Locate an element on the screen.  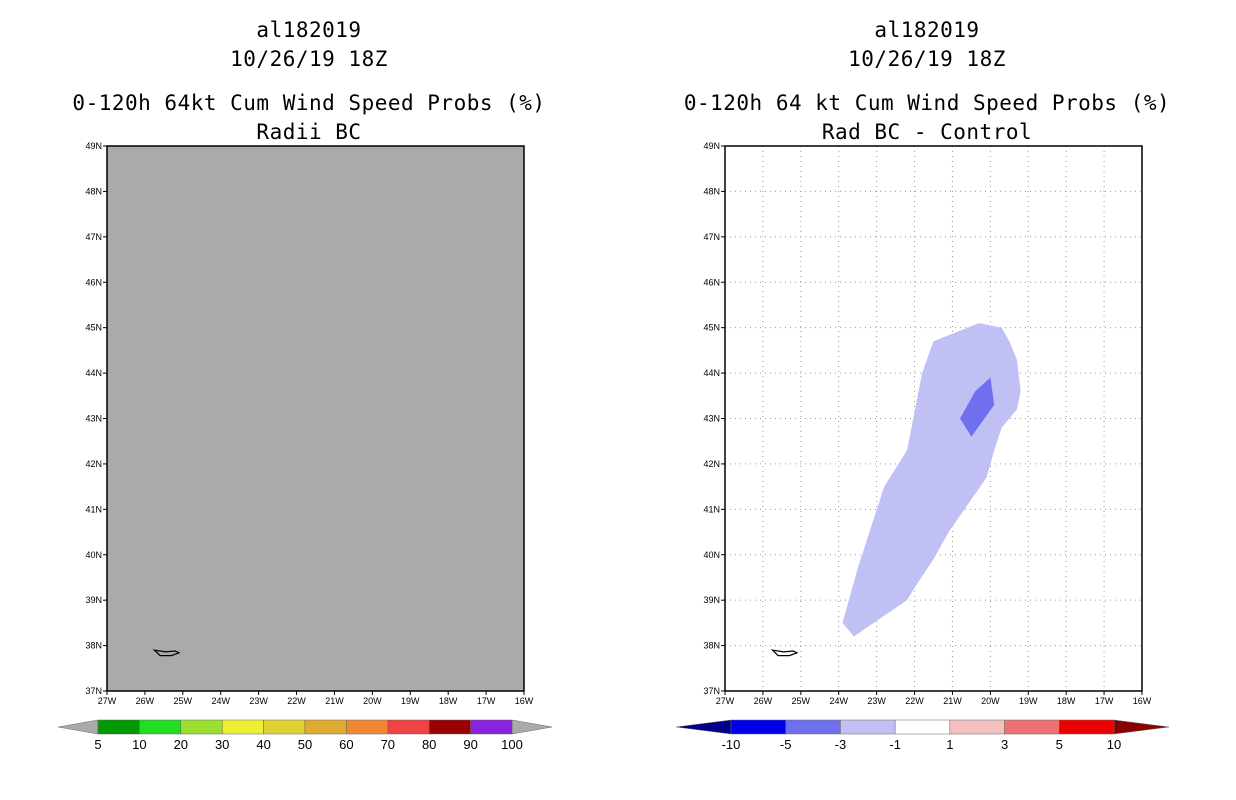
right-subtitle-product: 0-120h 64 kt Cum Wind Speed Probs (%) is located at coordinates (927, 103).